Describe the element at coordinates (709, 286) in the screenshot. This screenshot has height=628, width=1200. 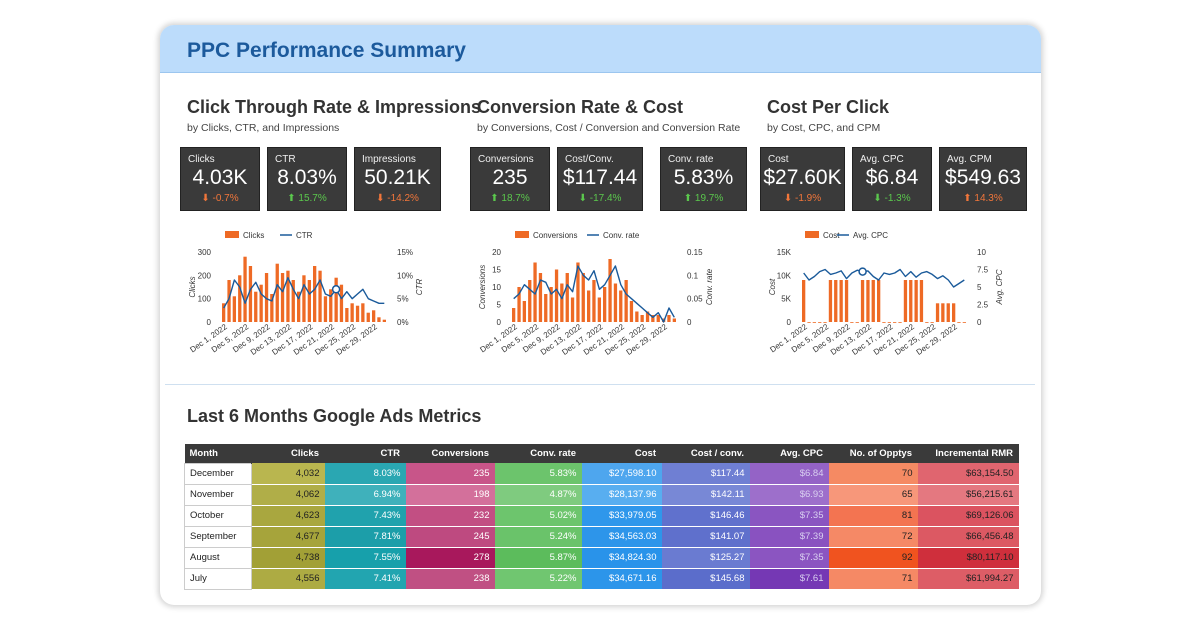
I see `y2-axis-label: Conv. rate` at that location.